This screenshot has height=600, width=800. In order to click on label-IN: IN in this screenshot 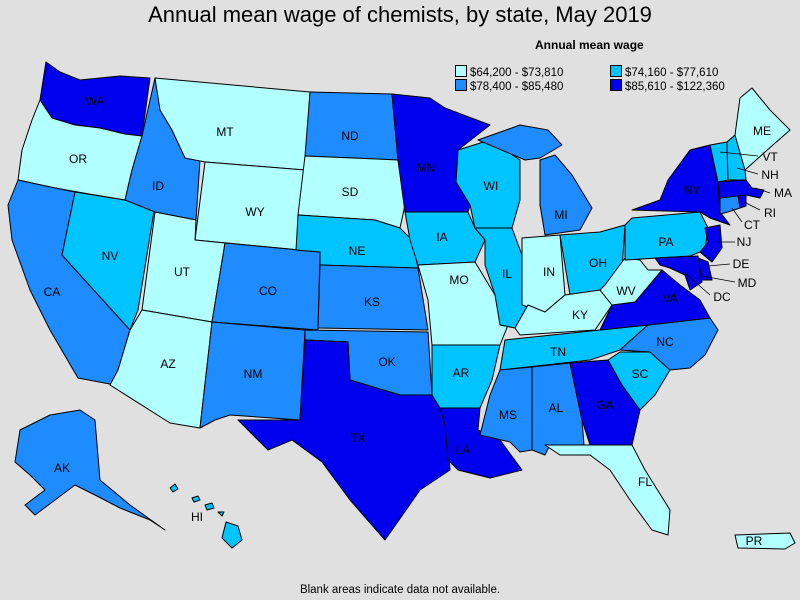, I will do `click(549, 272)`.